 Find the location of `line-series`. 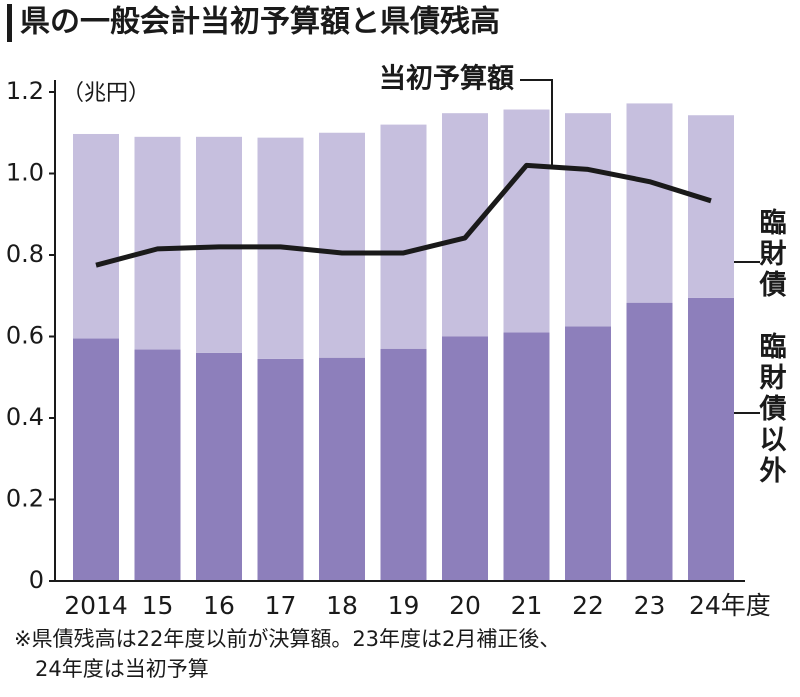

line-series is located at coordinates (403, 215).